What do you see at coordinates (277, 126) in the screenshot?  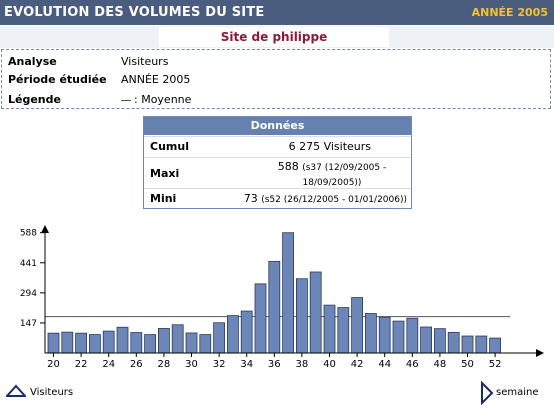 I see `donnees-title: Données` at bounding box center [277, 126].